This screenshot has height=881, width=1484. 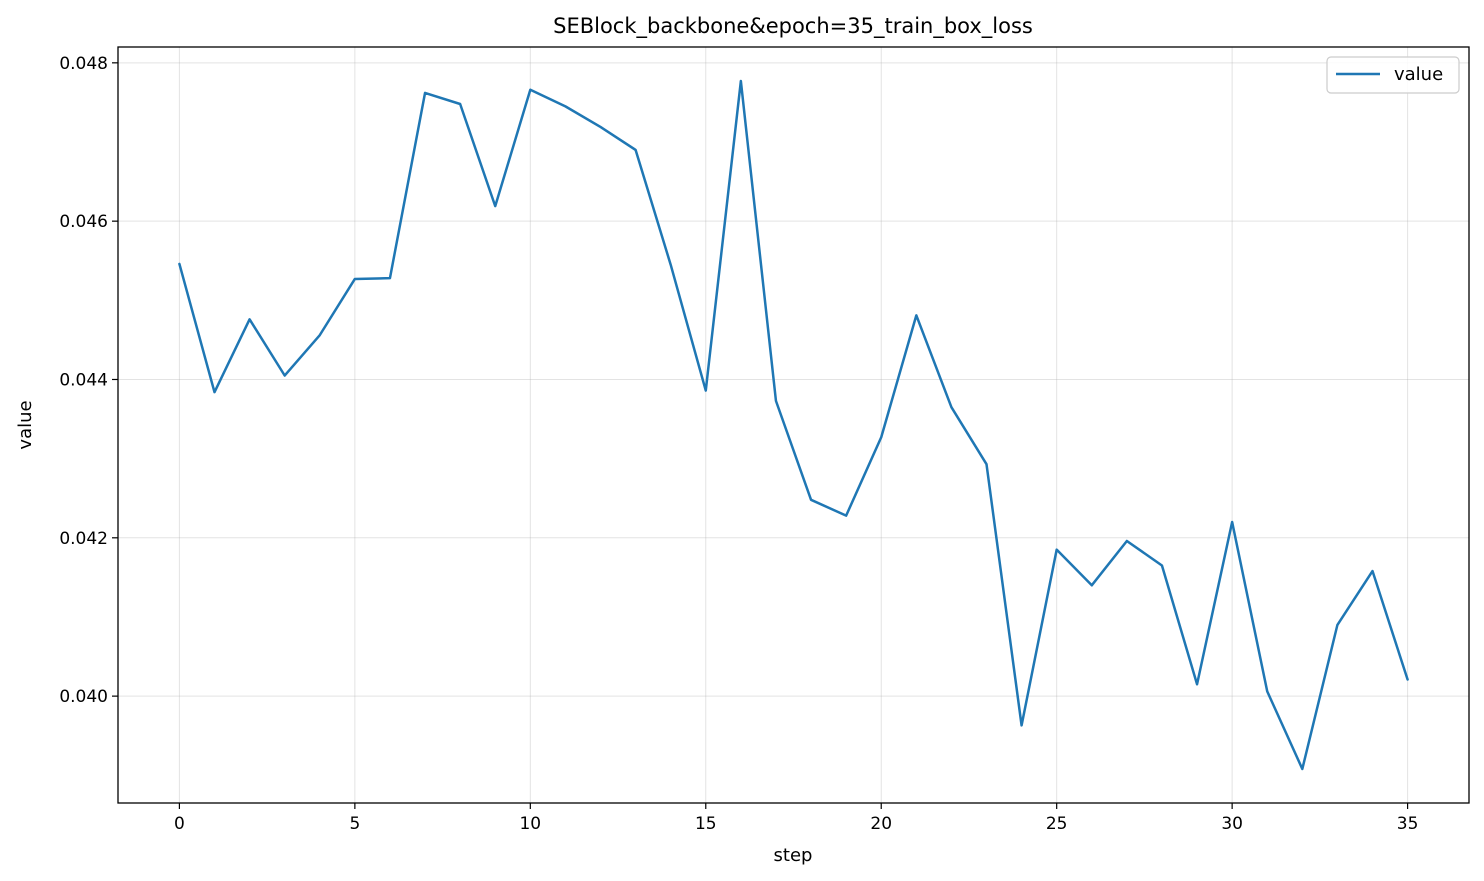 What do you see at coordinates (179, 824) in the screenshot?
I see `x-tick-label: 0` at bounding box center [179, 824].